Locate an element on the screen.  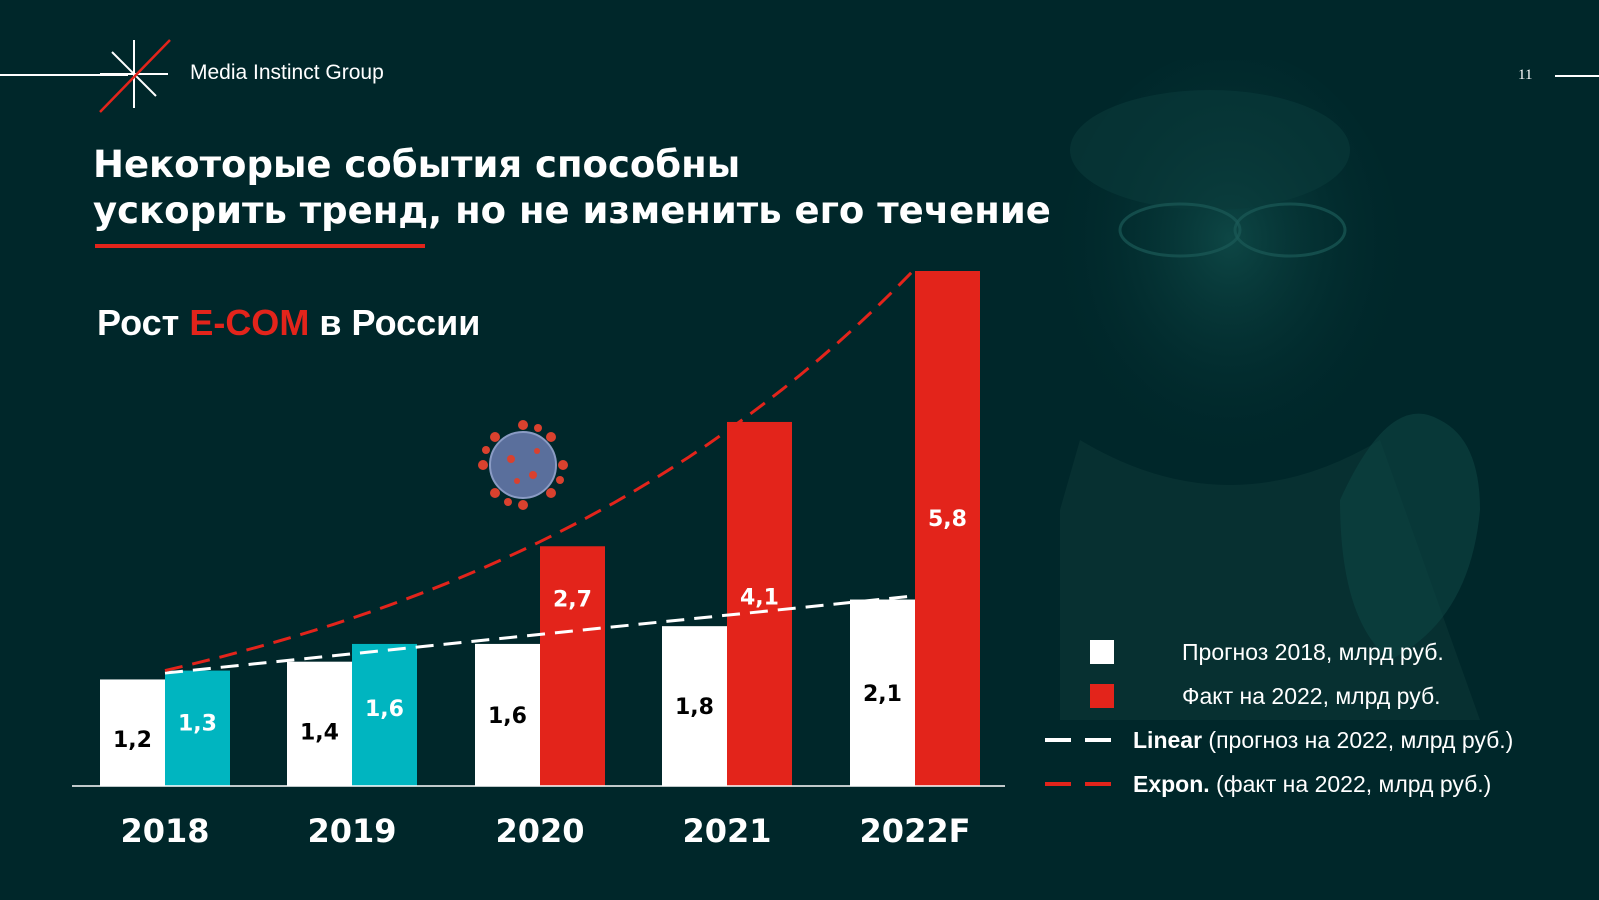
bar-forecast-2022F is located at coordinates (882, 692).